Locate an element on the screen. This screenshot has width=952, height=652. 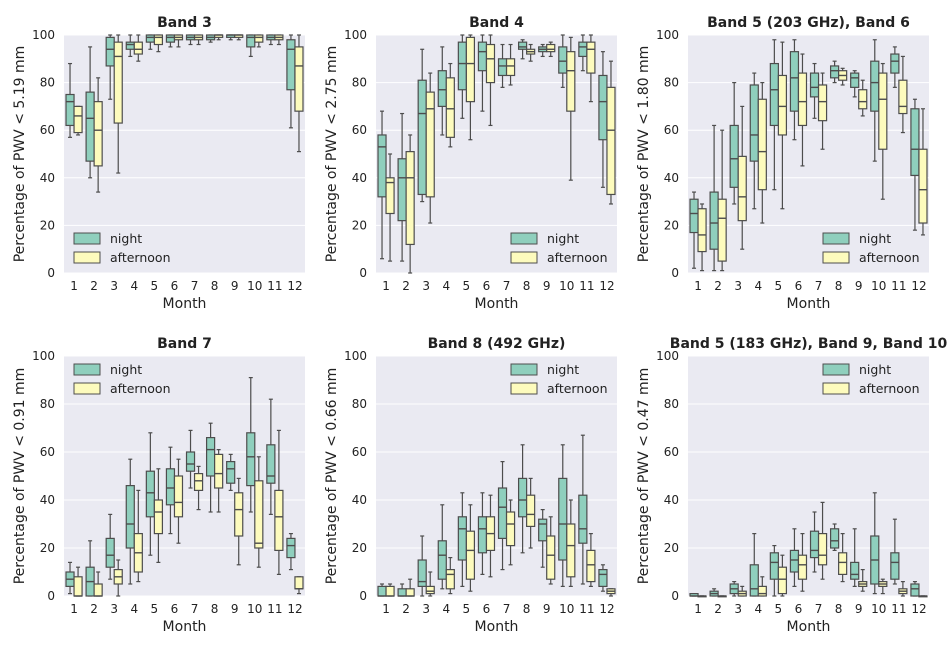
x-tick-label: 11 is located at coordinates (898, 609).